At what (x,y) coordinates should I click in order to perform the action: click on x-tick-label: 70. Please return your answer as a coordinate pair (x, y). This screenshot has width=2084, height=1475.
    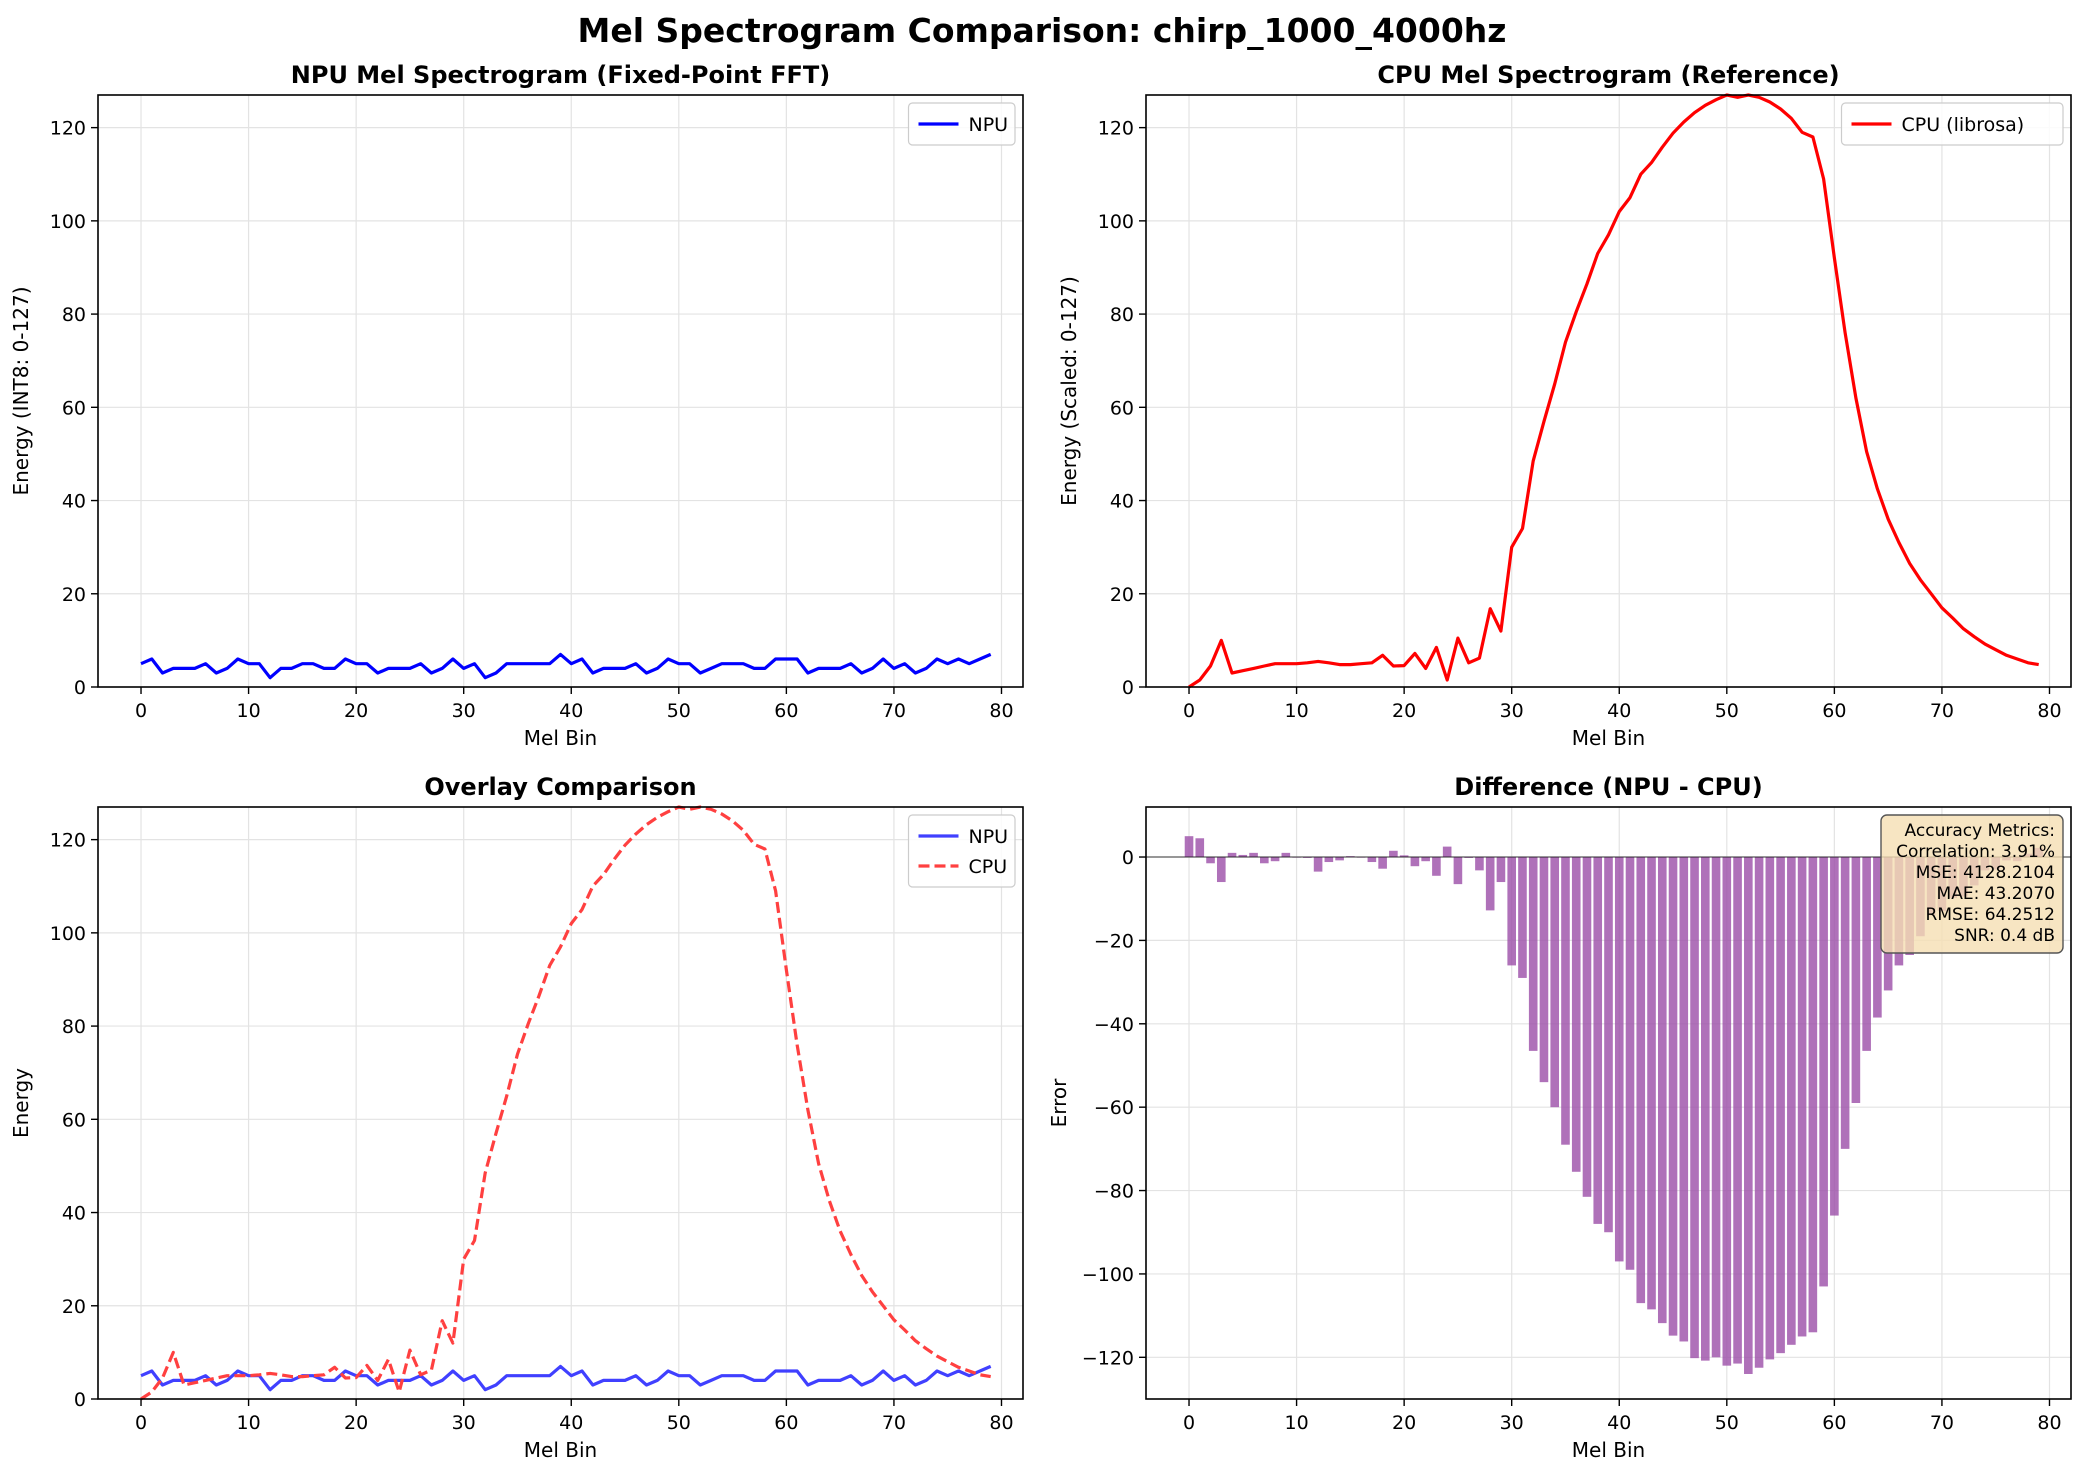
    Looking at the image, I should click on (1942, 711).